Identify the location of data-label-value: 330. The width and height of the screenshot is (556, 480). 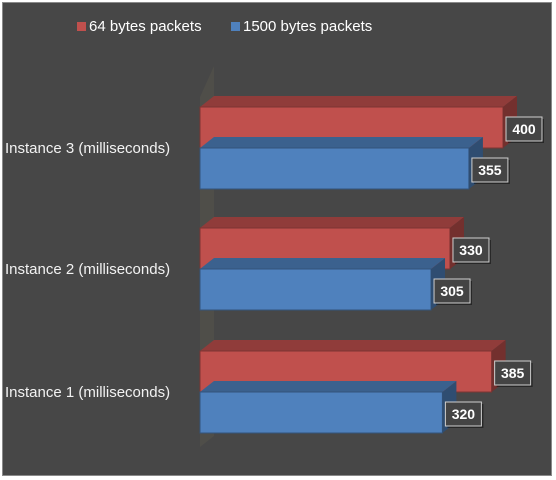
(471, 250).